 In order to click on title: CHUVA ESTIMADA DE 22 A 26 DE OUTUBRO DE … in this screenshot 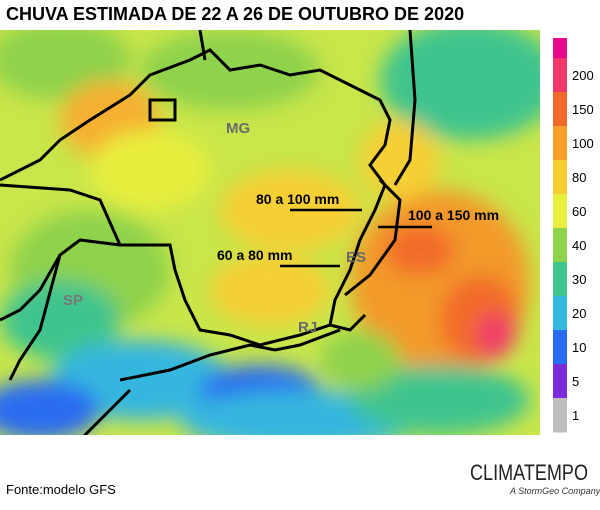, I will do `click(235, 14)`.